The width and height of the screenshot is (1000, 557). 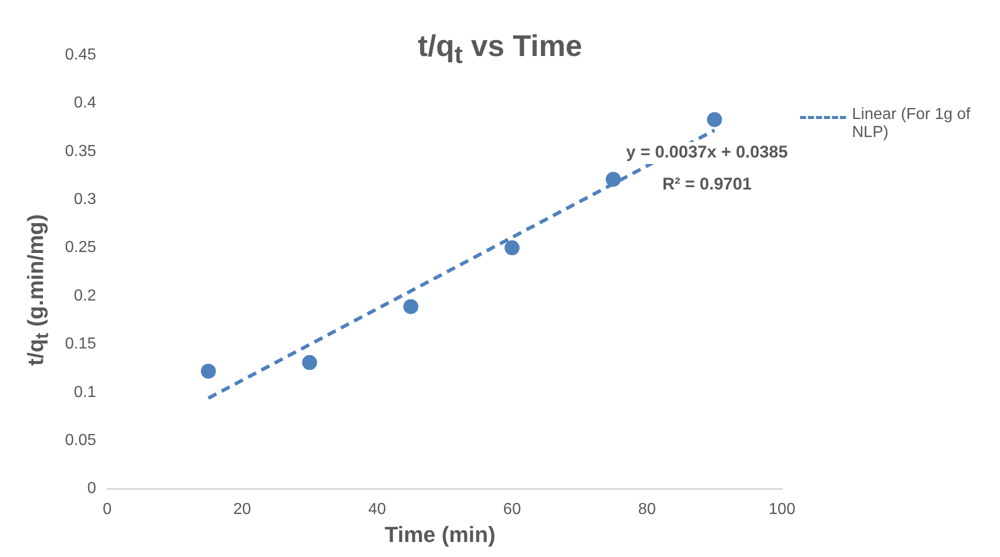 What do you see at coordinates (782, 509) in the screenshot?
I see `x-tick-label: 100` at bounding box center [782, 509].